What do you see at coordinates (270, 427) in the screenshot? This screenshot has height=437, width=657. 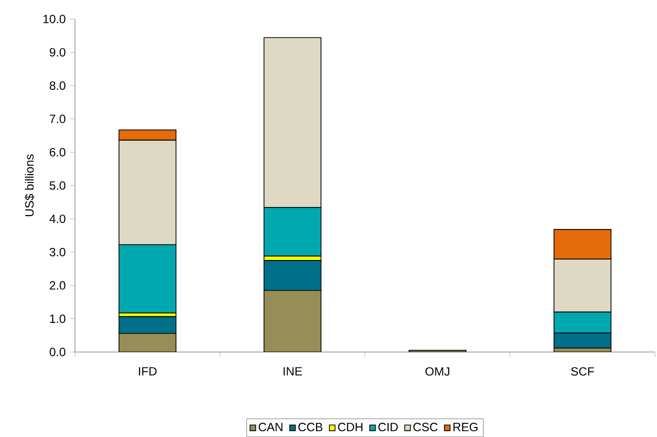 I see `legend-label: CAN` at bounding box center [270, 427].